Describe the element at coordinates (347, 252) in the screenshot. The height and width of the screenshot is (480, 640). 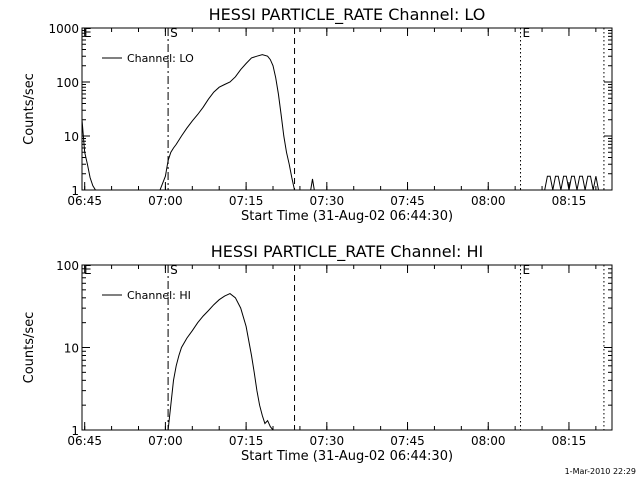
I see `chart-title: HESSI PARTICLE_RATE Channel: HI` at that location.